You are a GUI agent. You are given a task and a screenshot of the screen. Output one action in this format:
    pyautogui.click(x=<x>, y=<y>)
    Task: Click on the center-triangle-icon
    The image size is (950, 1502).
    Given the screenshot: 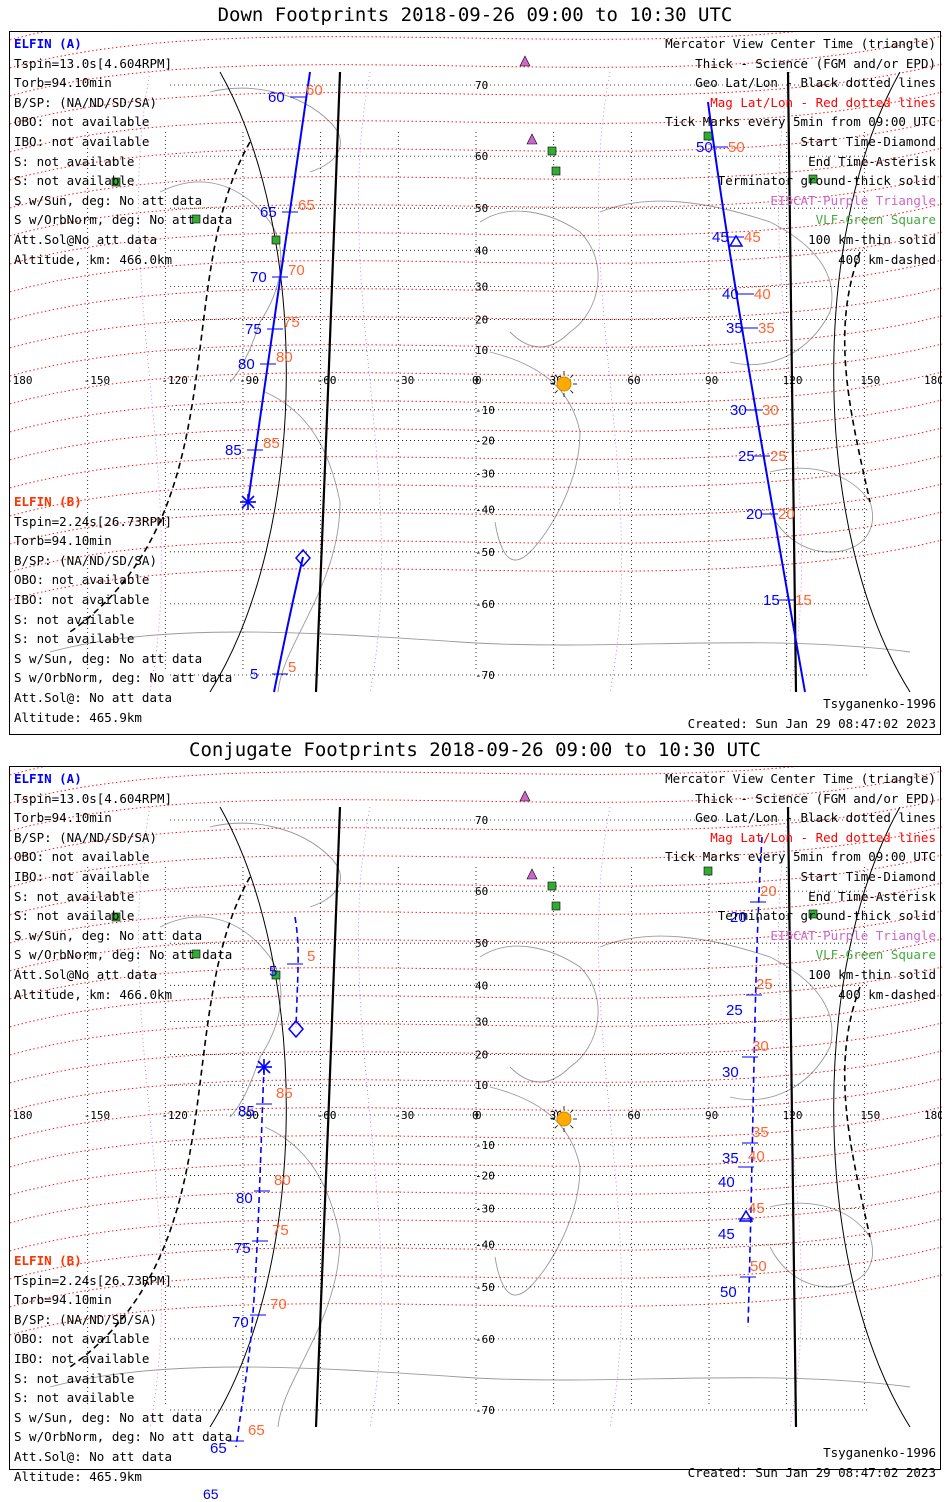 What is the action you would take?
    pyautogui.click(x=746, y=1215)
    